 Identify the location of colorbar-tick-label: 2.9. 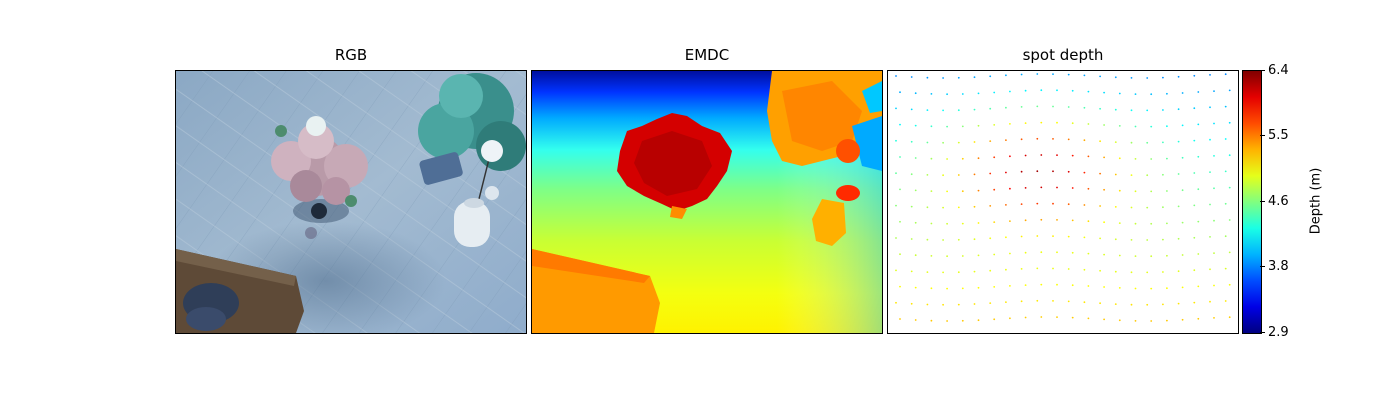
(1278, 332).